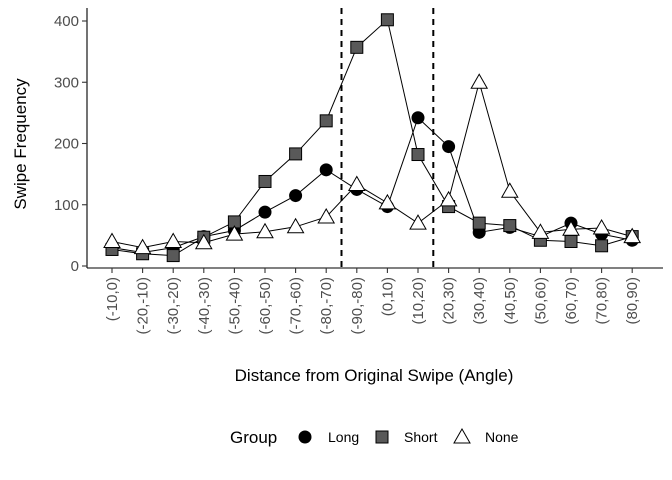  I want to click on x-tick-label: (-30,-20), so click(173, 306).